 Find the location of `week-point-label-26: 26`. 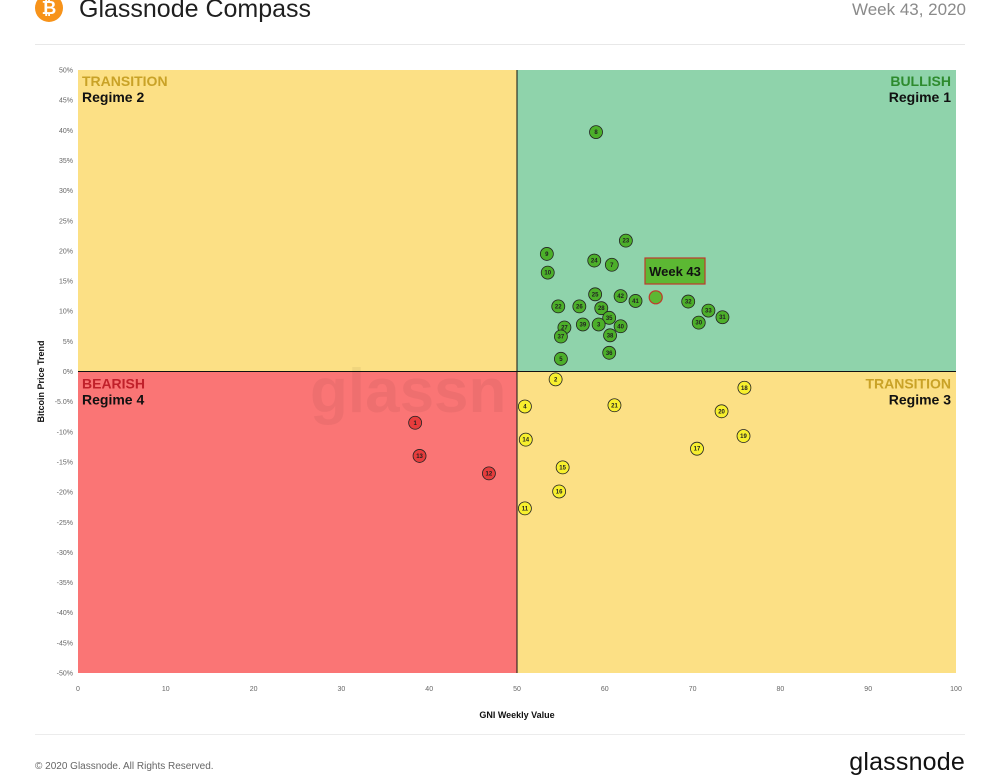

week-point-label-26: 26 is located at coordinates (579, 307).